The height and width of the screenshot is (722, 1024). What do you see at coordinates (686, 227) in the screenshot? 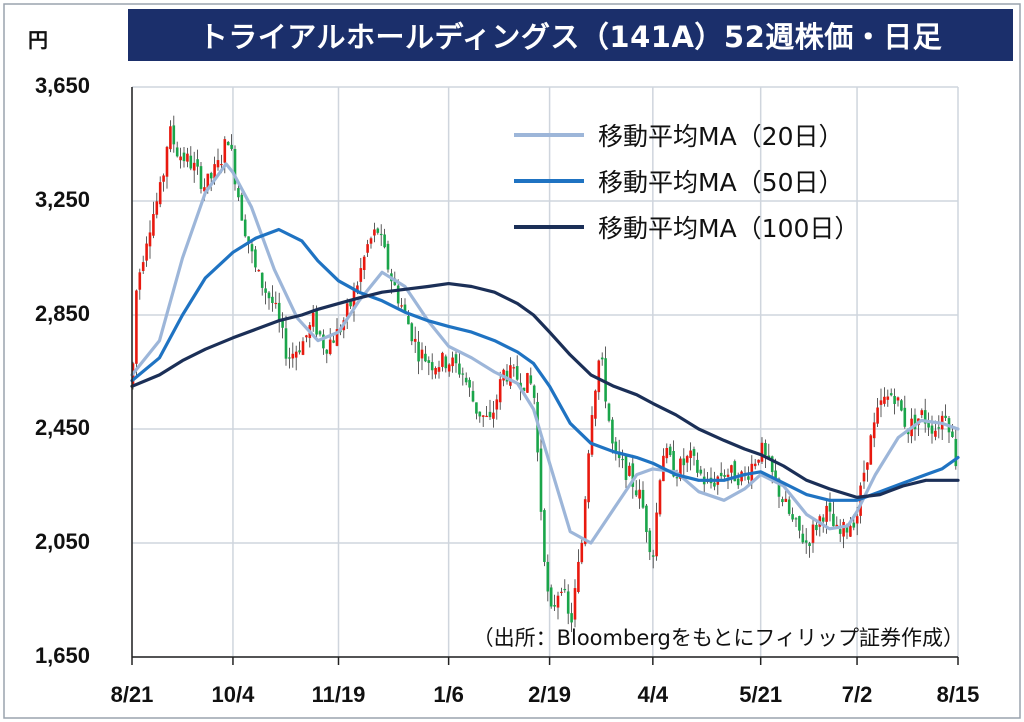
I see `legend-ma100: 移動平均MA（100日）` at bounding box center [686, 227].